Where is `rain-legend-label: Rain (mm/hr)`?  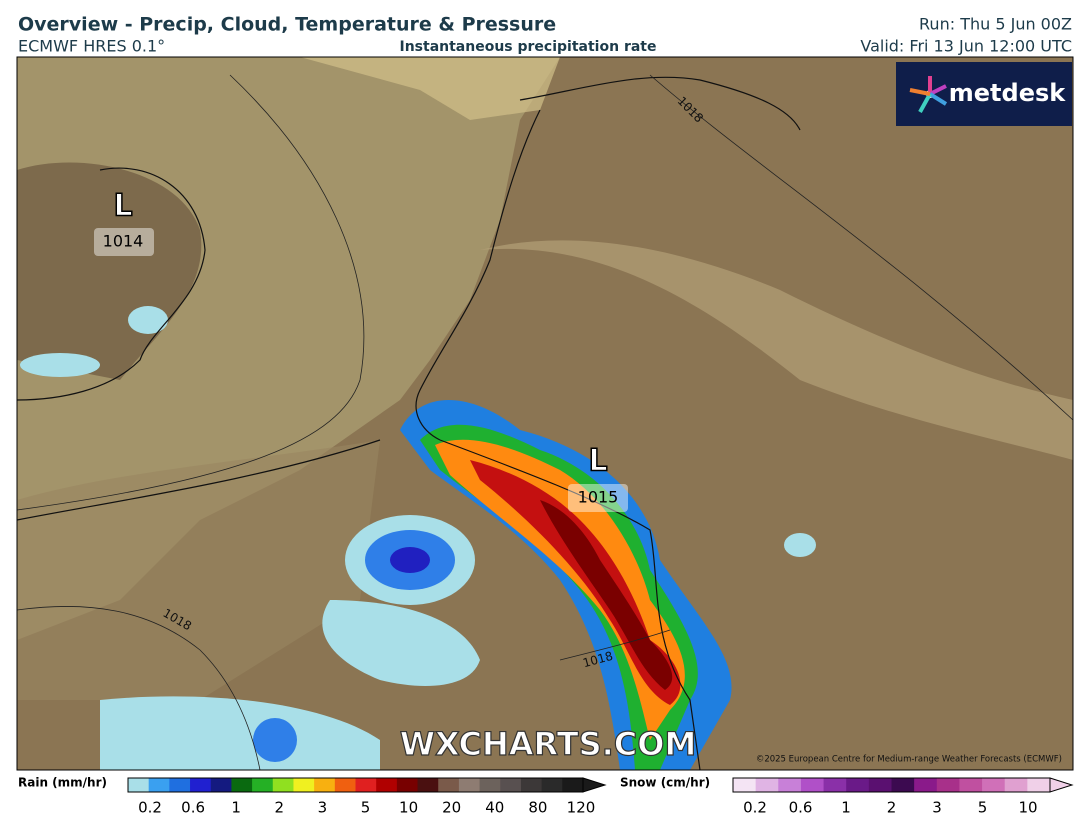 rain-legend-label: Rain (mm/hr) is located at coordinates (62, 783).